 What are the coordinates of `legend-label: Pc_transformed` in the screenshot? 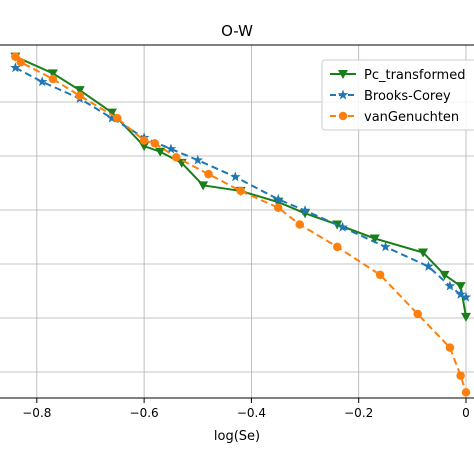 It's located at (414, 75).